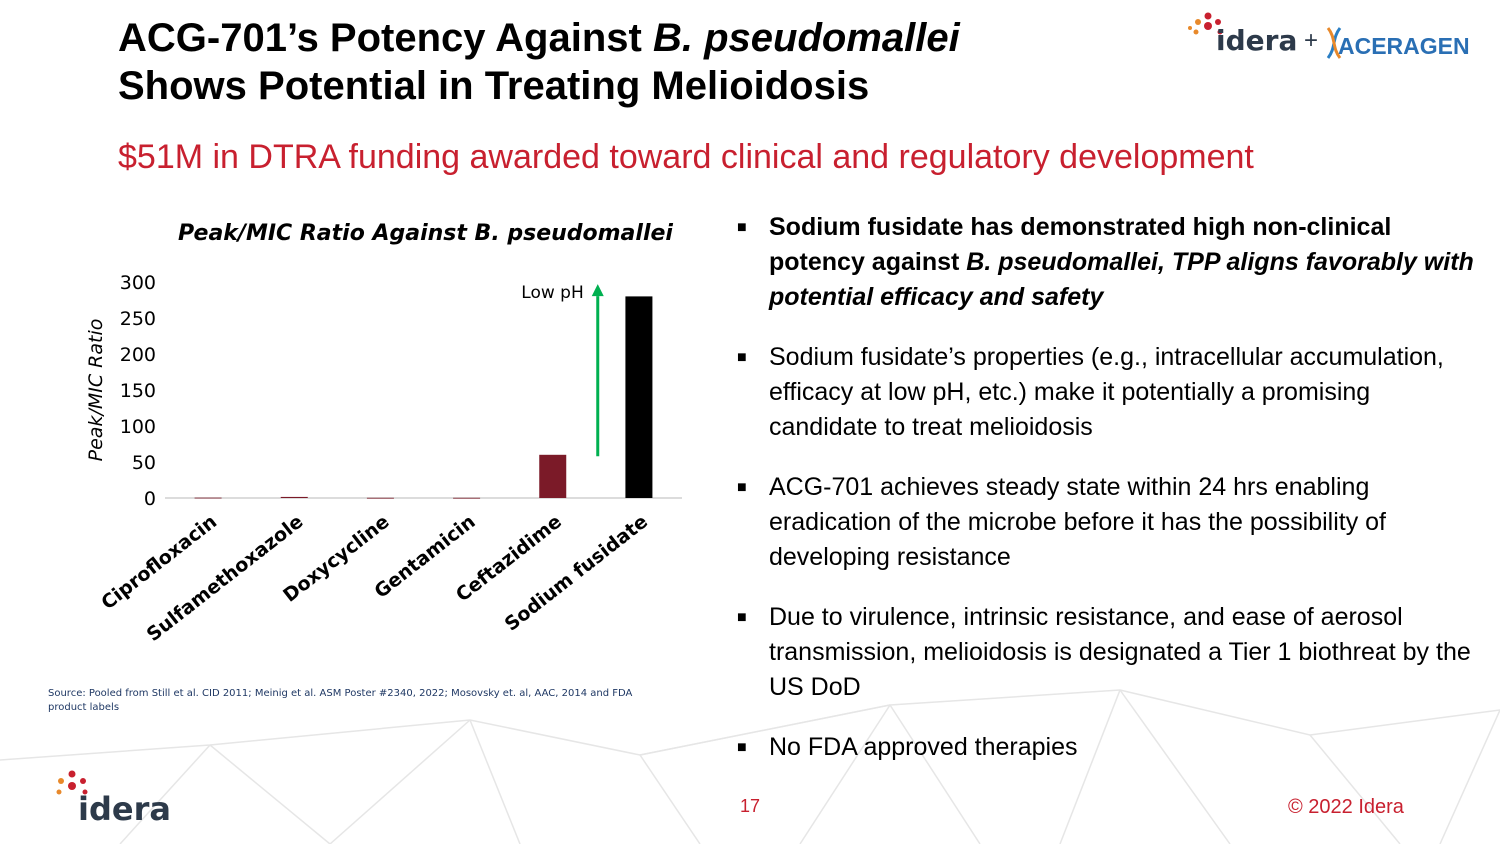 The image size is (1500, 844). What do you see at coordinates (138, 427) in the screenshot?
I see `y-tick-label: 100` at bounding box center [138, 427].